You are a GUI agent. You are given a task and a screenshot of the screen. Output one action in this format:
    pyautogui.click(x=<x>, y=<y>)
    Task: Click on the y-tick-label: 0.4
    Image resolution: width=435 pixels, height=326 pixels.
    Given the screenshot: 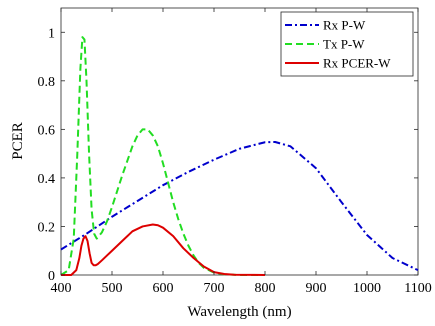 What is the action you would take?
    pyautogui.click(x=47, y=179)
    